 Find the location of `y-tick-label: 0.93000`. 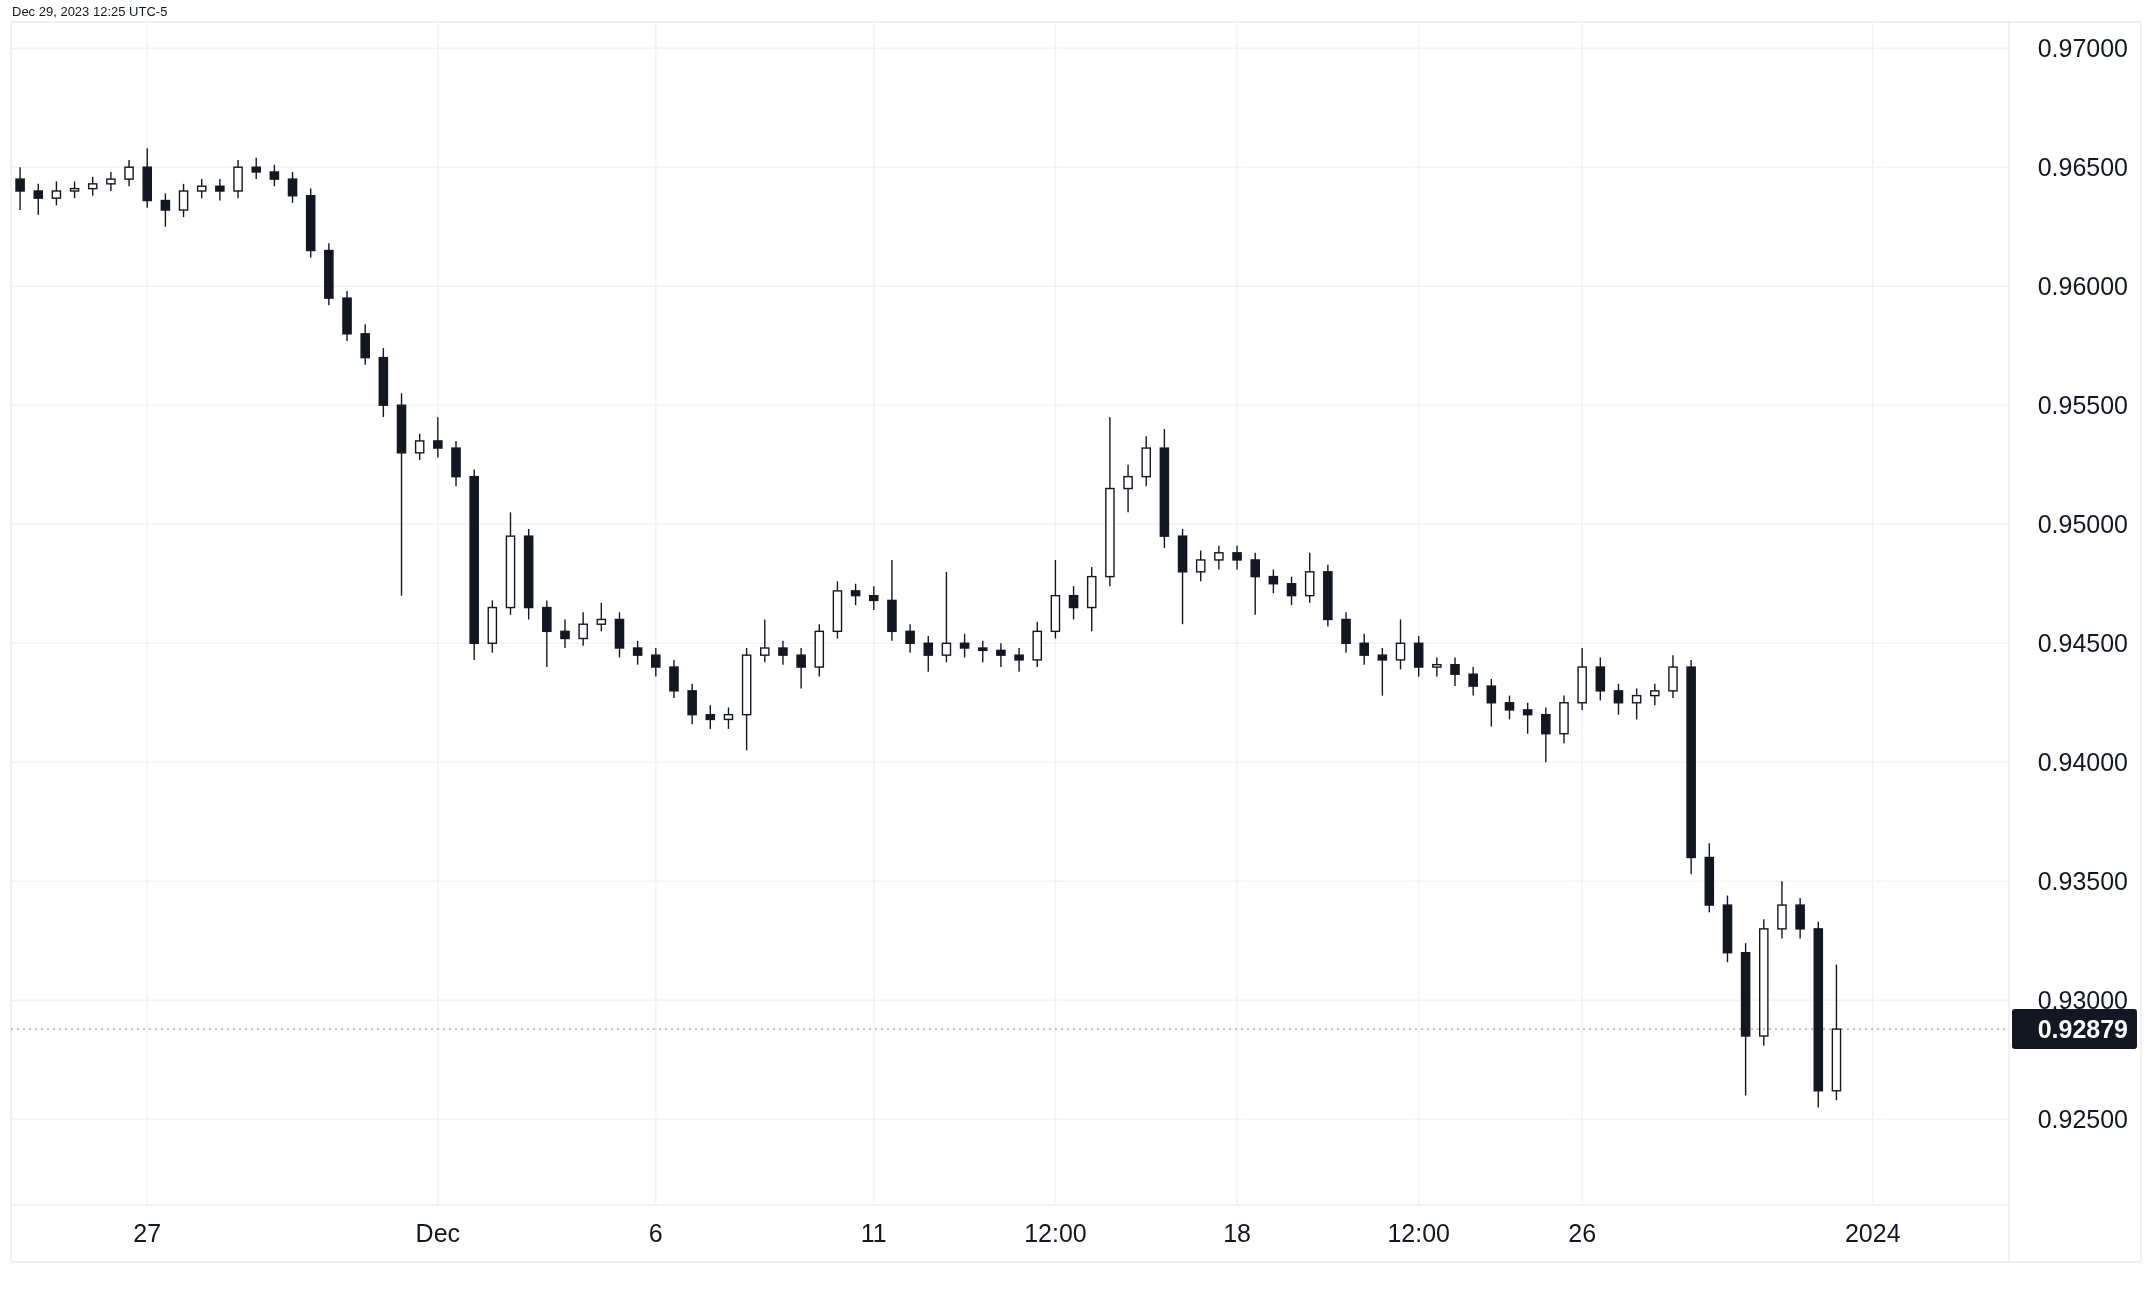

y-tick-label: 0.93000 is located at coordinates (2082, 1000).